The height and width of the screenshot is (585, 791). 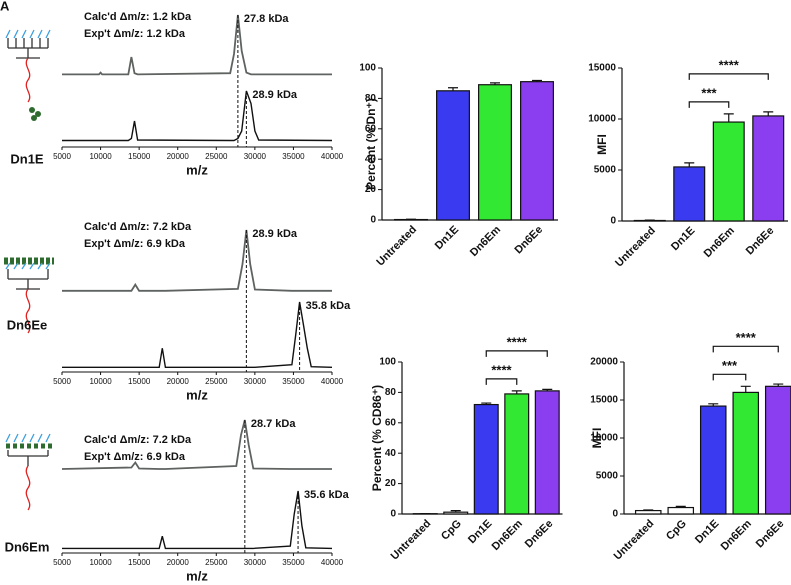 I want to click on peak-label: 28.9 kDa, so click(x=275, y=234).